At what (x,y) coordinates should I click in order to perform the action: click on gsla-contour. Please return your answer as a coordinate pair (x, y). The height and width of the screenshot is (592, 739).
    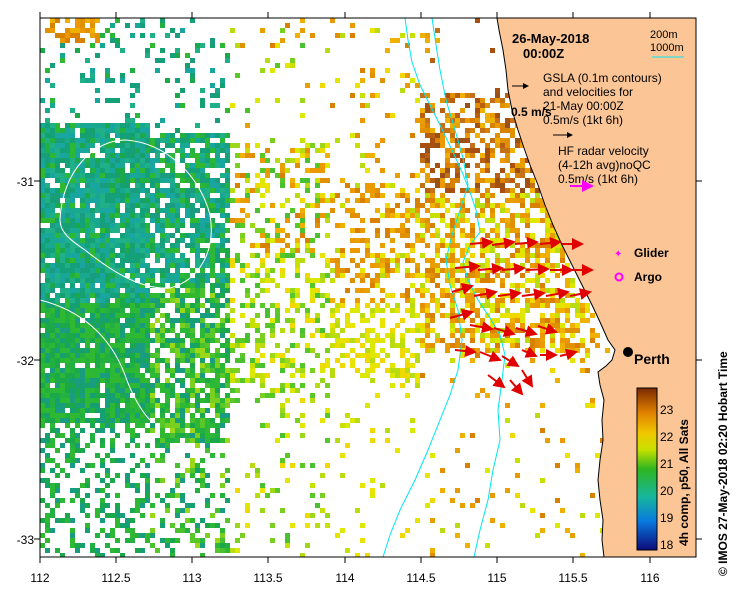
    Looking at the image, I should click on (135, 214).